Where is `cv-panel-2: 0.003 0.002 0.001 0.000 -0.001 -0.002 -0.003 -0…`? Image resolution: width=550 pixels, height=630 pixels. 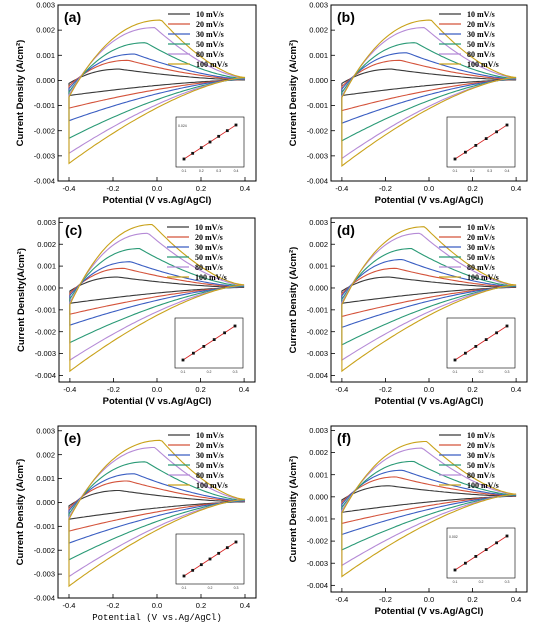
cv-panel-2: 0.003 0.002 0.001 0.000 -0.001 -0.002 -0.003 -0… is located at coordinates (408, 103).